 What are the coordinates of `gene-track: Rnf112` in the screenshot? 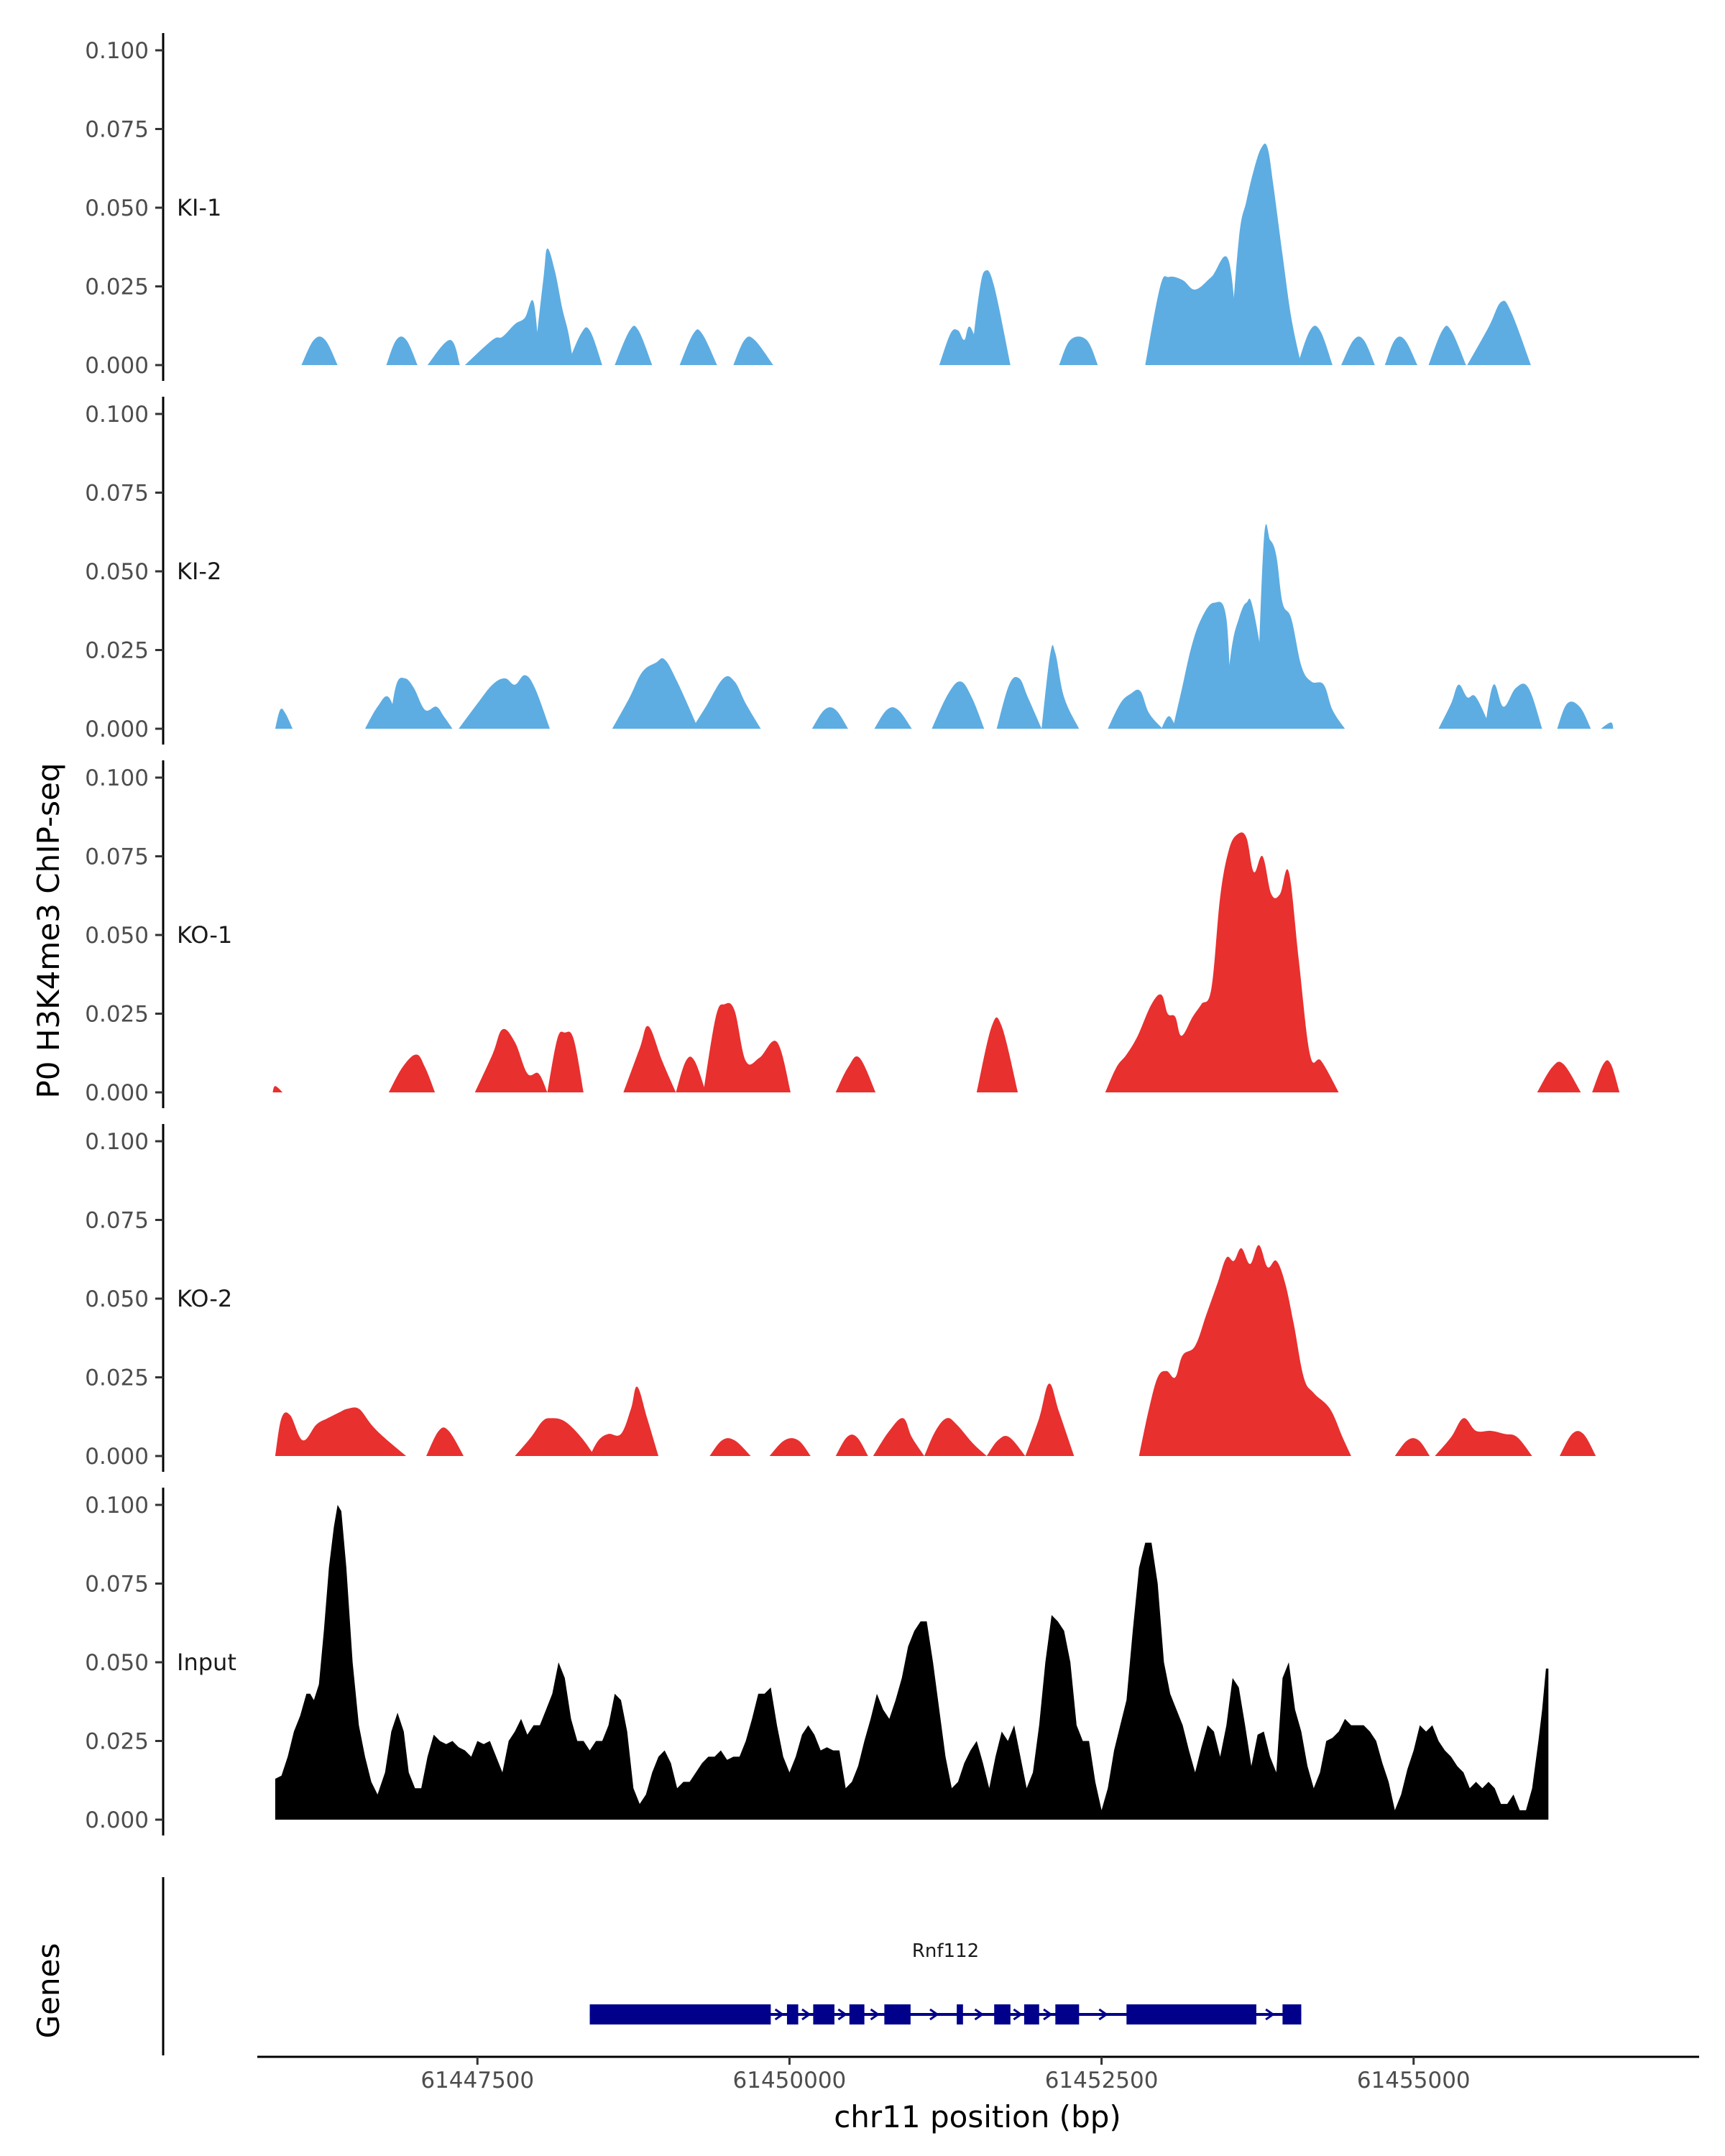 It's located at (732, 1966).